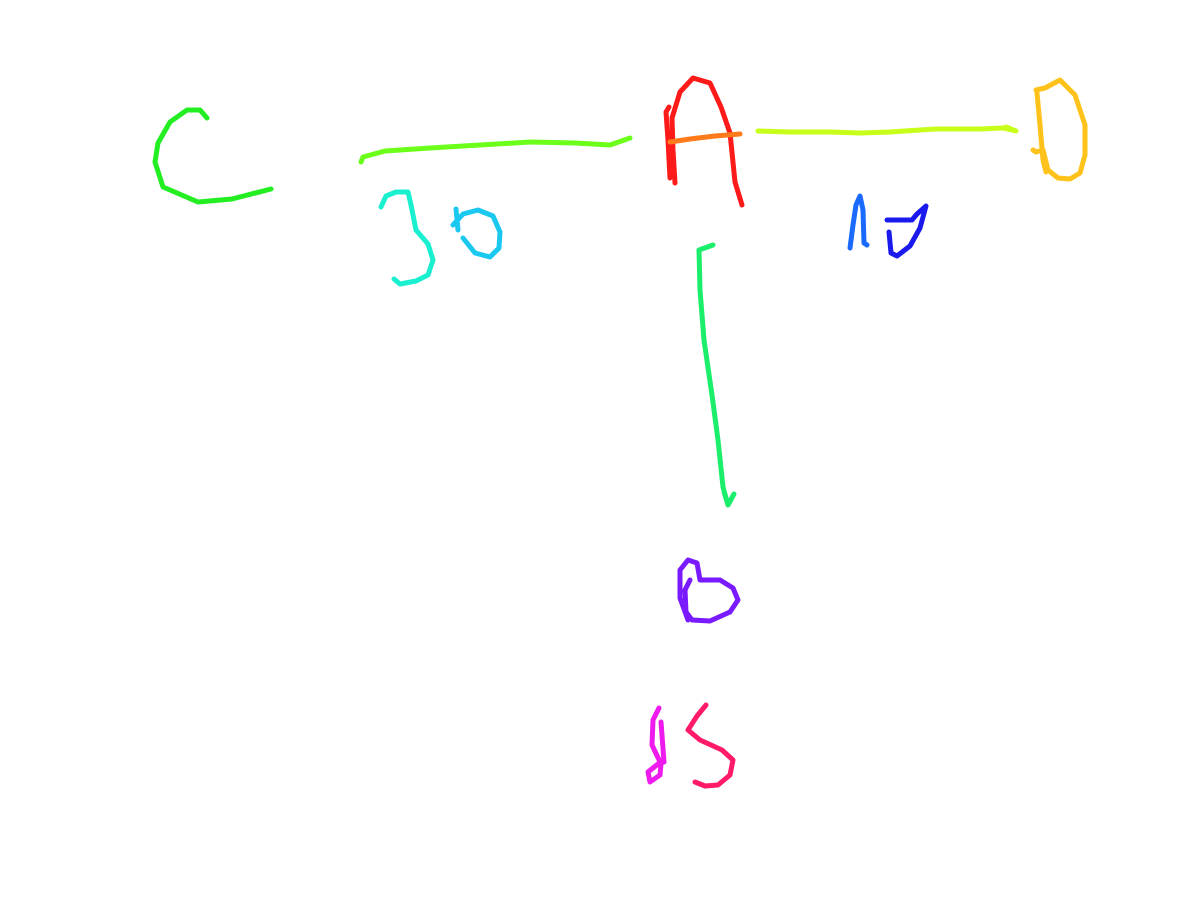  Describe the element at coordinates (137, 102) in the screenshot. I see `node-c: C` at that location.